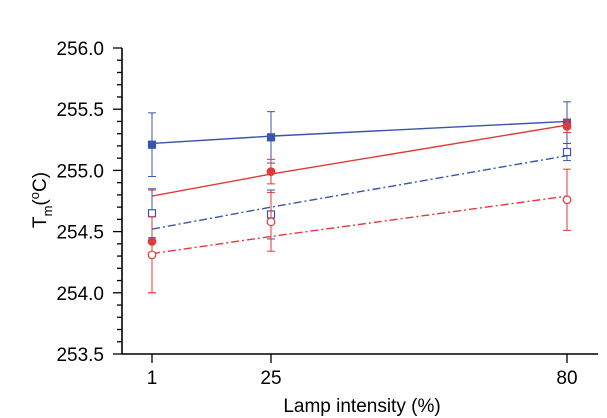 The height and width of the screenshot is (418, 607). I want to click on y-axis-title: Tm(oC), so click(41, 200).